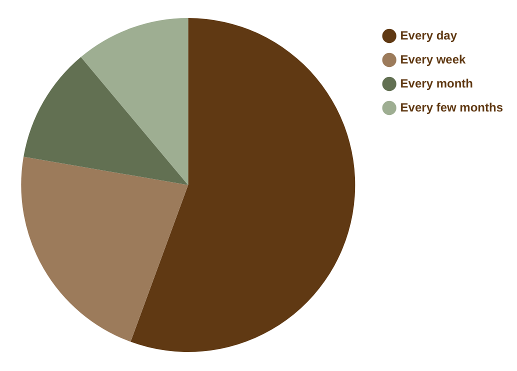 This screenshot has width=517, height=371. I want to click on legend-label: Every day, so click(429, 35).